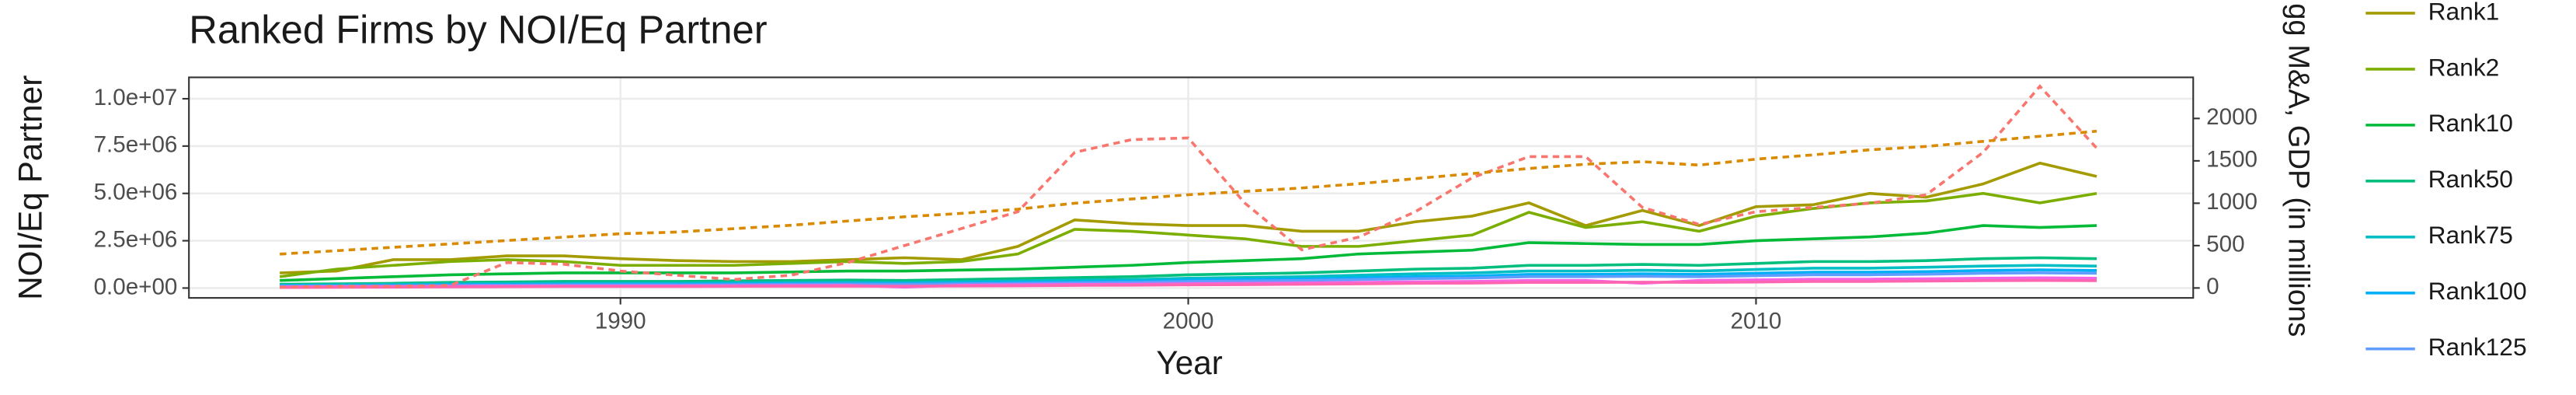 The height and width of the screenshot is (395, 2576). Describe the element at coordinates (2225, 244) in the screenshot. I see `y2-tick-label: 500` at that location.